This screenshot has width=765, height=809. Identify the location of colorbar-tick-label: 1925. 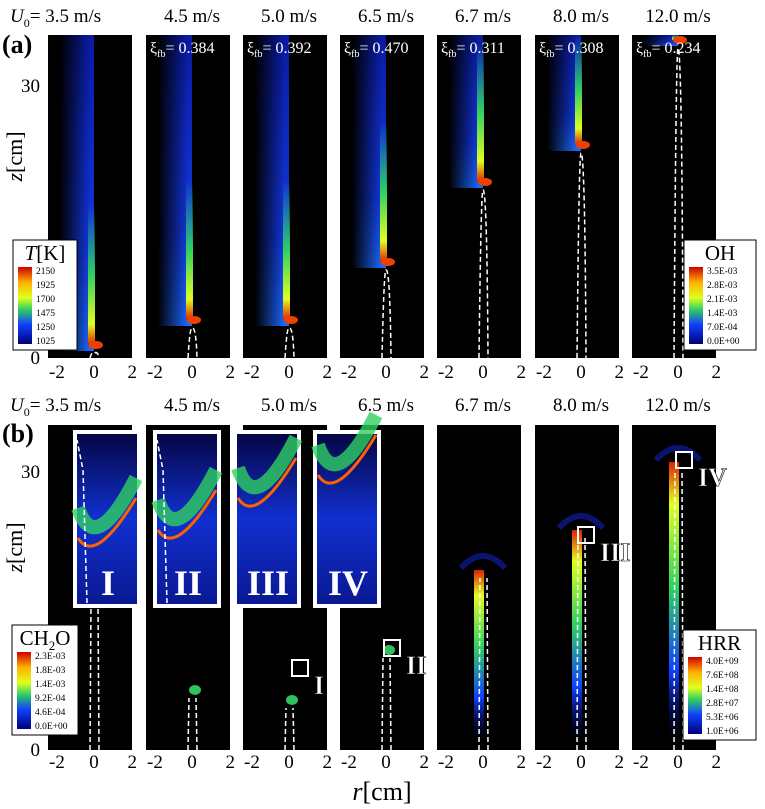
(45, 286).